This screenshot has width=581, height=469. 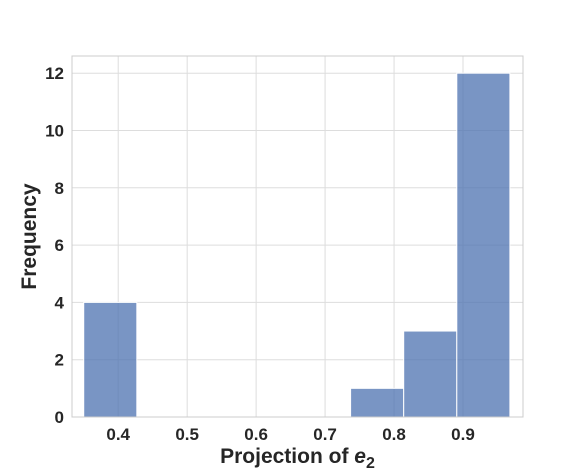 What do you see at coordinates (54, 245) in the screenshot?
I see `y-tick-labels: 0 2 4 6 8 10 12` at bounding box center [54, 245].